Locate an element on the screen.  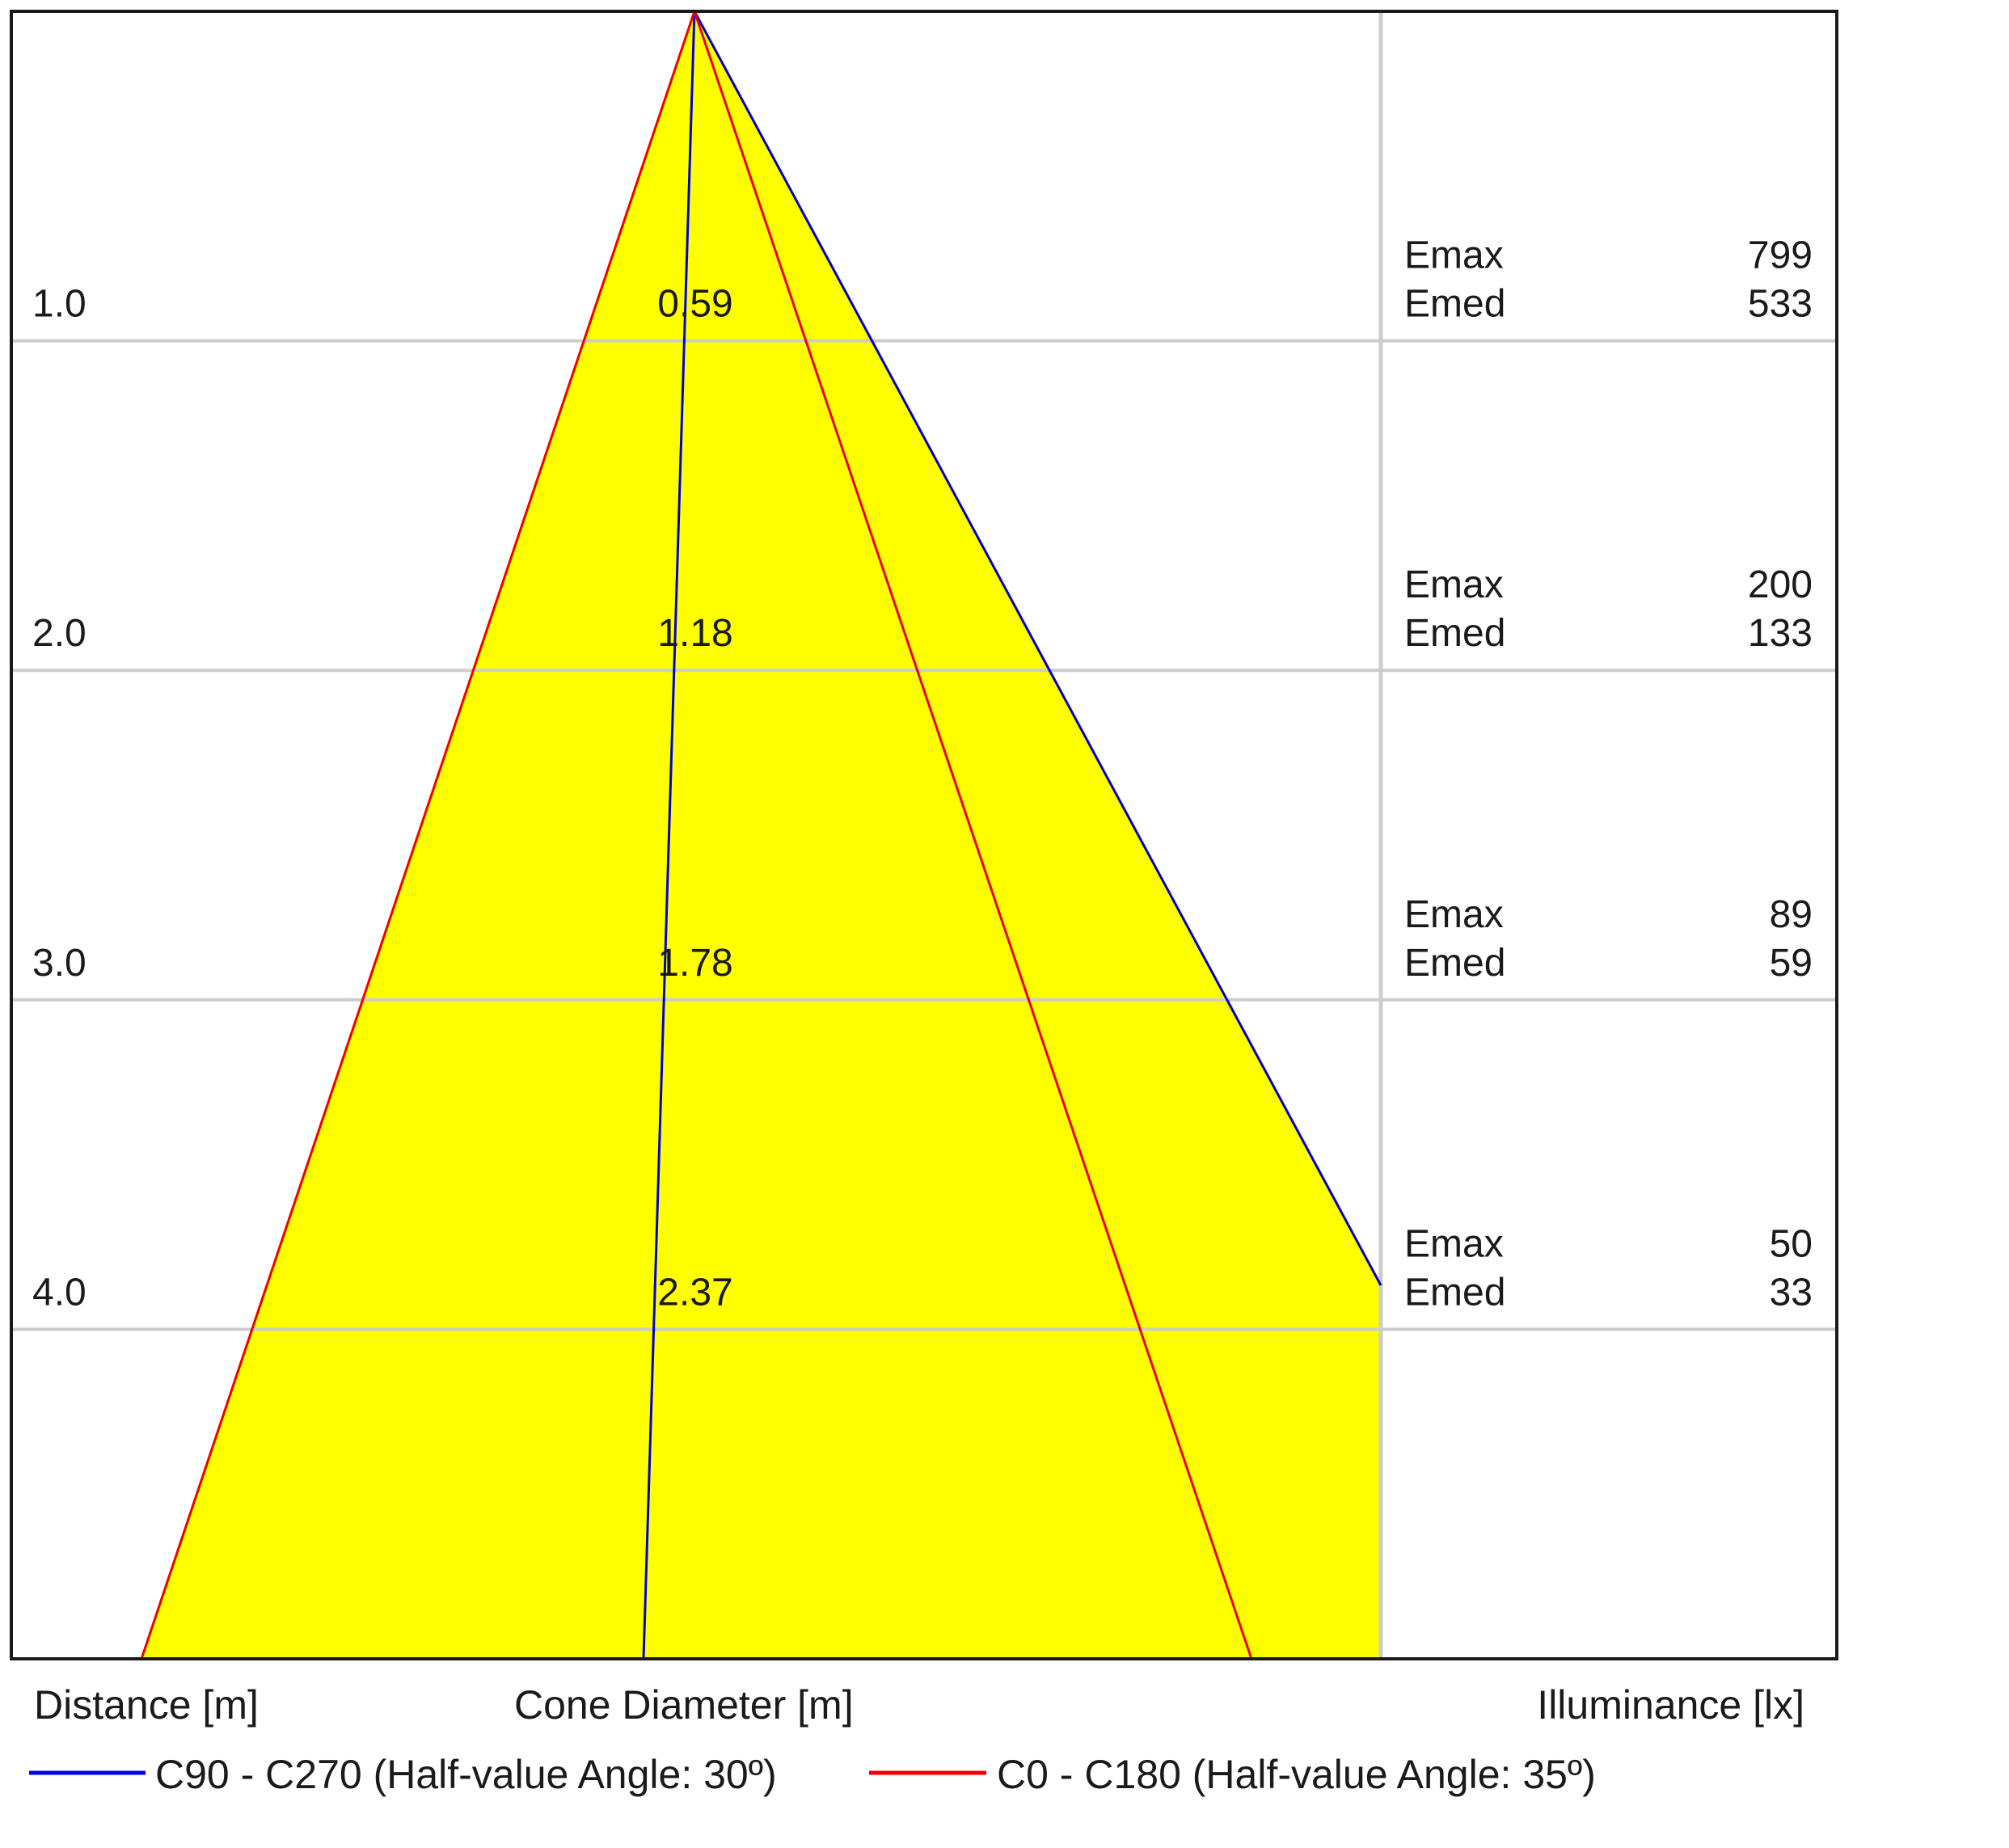
emax-value-4: 50 is located at coordinates (1792, 1244).